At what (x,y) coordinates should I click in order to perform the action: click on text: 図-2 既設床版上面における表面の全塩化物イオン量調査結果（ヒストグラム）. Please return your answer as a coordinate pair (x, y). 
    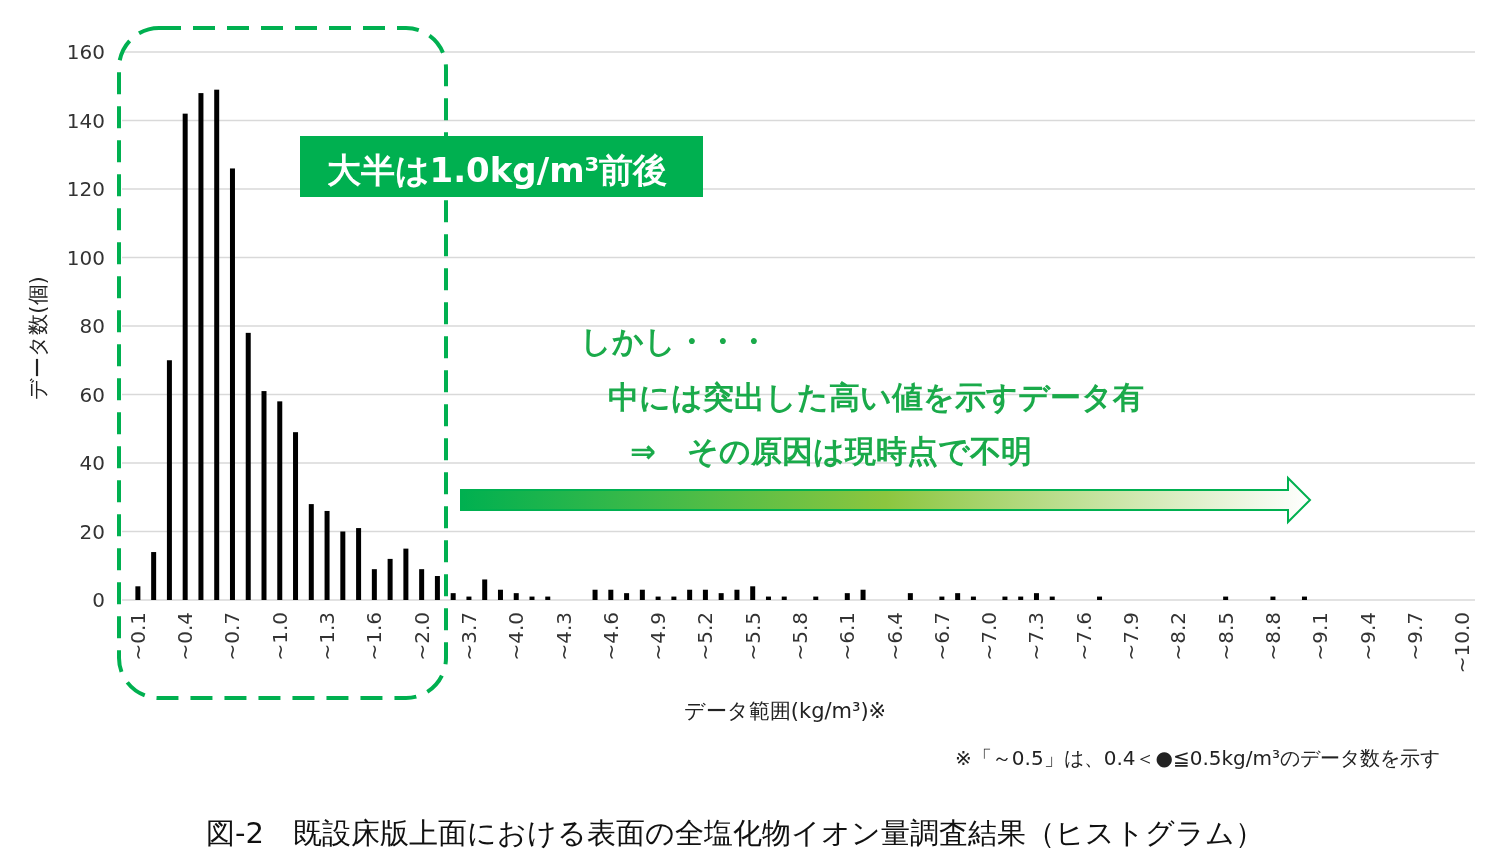
    Looking at the image, I should click on (735, 833).